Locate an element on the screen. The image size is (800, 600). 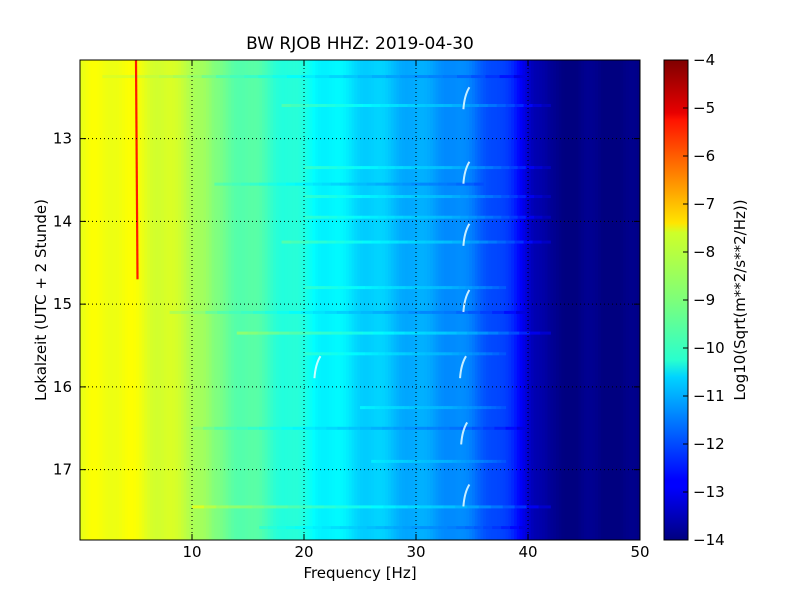
transient-event is located at coordinates (464, 433).